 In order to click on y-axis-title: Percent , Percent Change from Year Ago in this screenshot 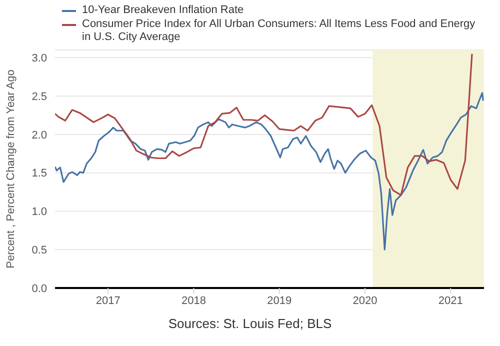, I will do `click(10, 169)`.